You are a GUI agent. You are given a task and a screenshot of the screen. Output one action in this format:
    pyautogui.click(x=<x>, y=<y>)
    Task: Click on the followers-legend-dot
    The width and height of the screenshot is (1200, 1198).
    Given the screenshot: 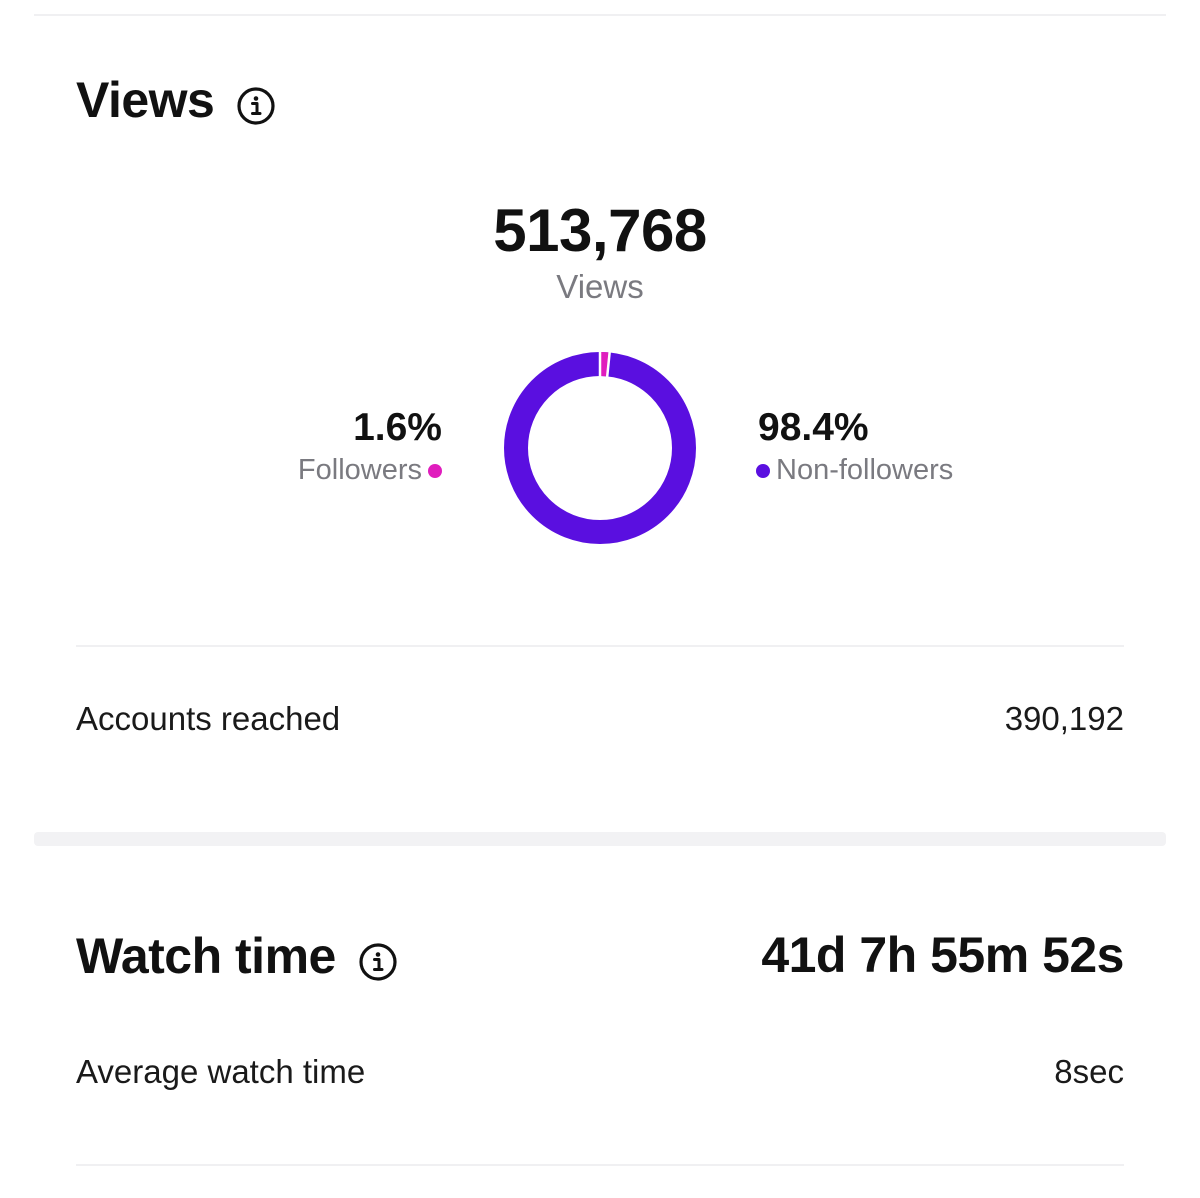 What is the action you would take?
    pyautogui.click(x=435, y=470)
    